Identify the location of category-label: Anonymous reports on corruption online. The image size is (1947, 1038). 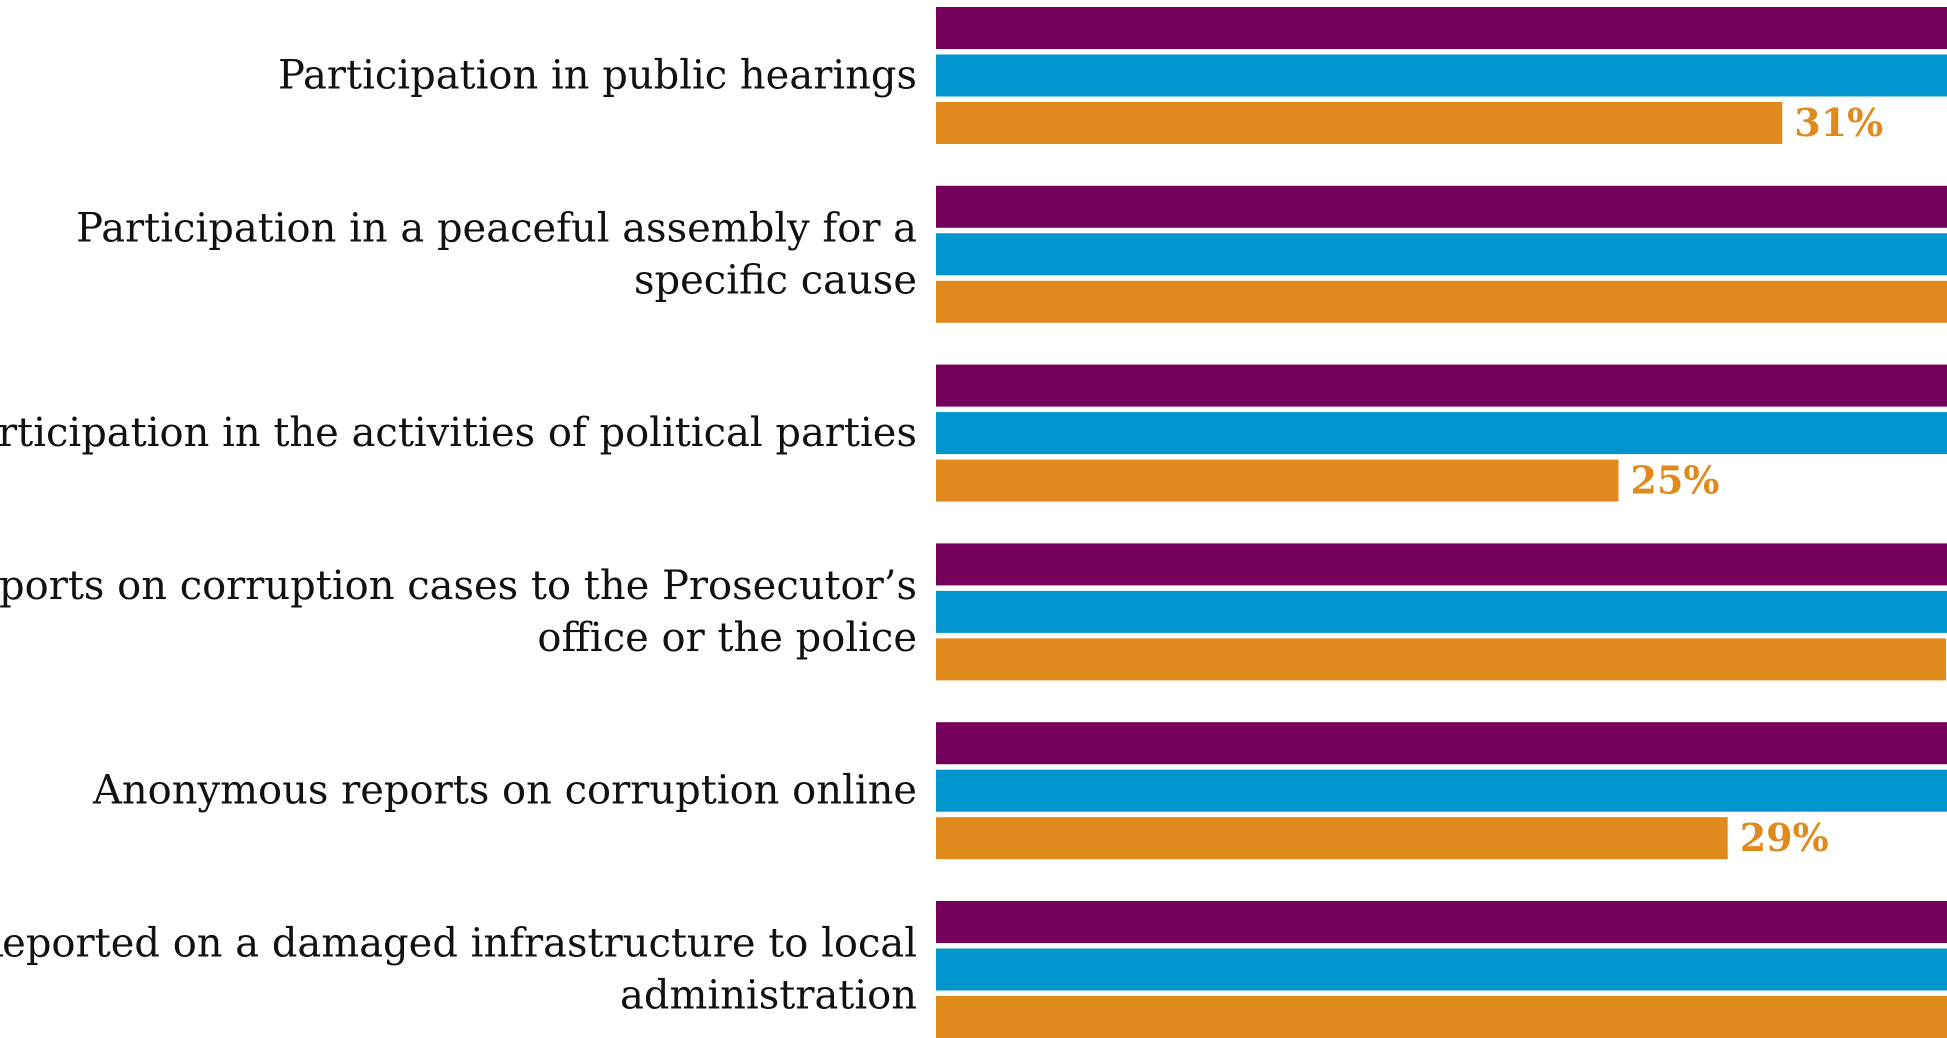
(504, 791).